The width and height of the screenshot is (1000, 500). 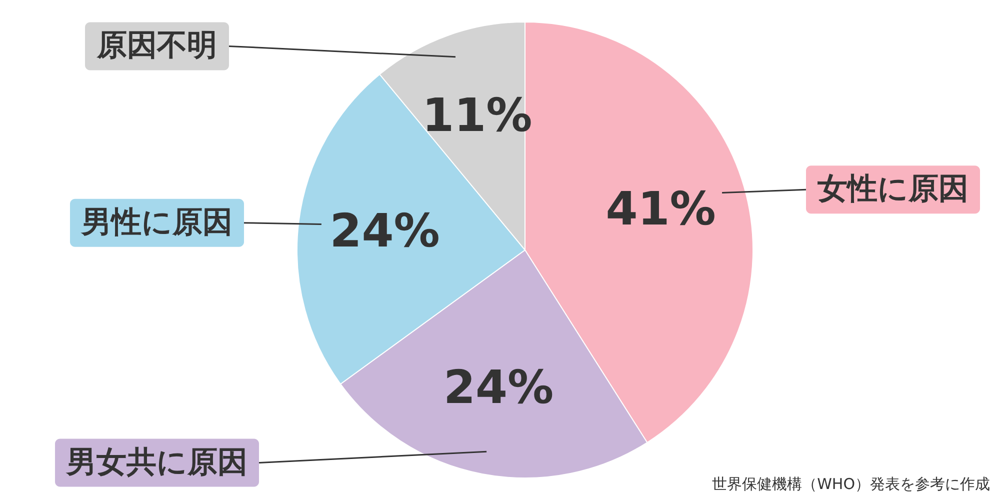 I want to click on slice-label: 原因不明, so click(x=156, y=46).